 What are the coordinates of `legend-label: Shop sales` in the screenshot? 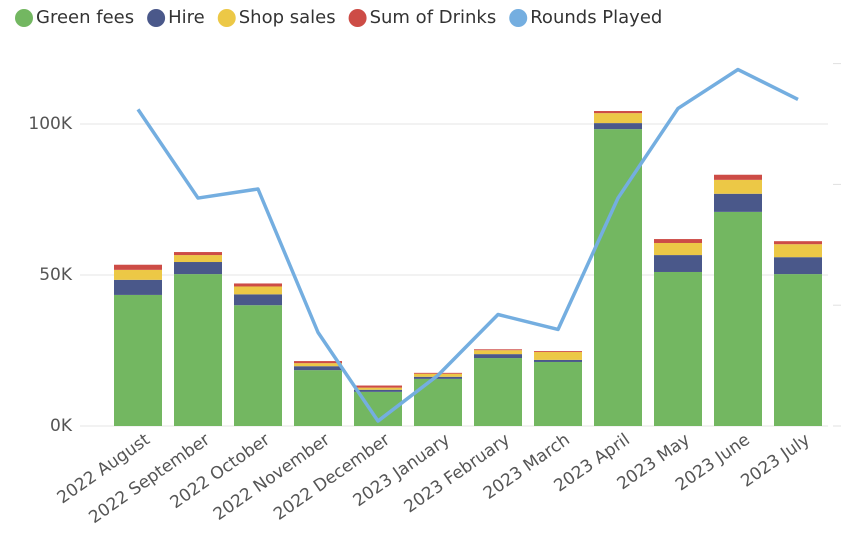 It's located at (287, 17).